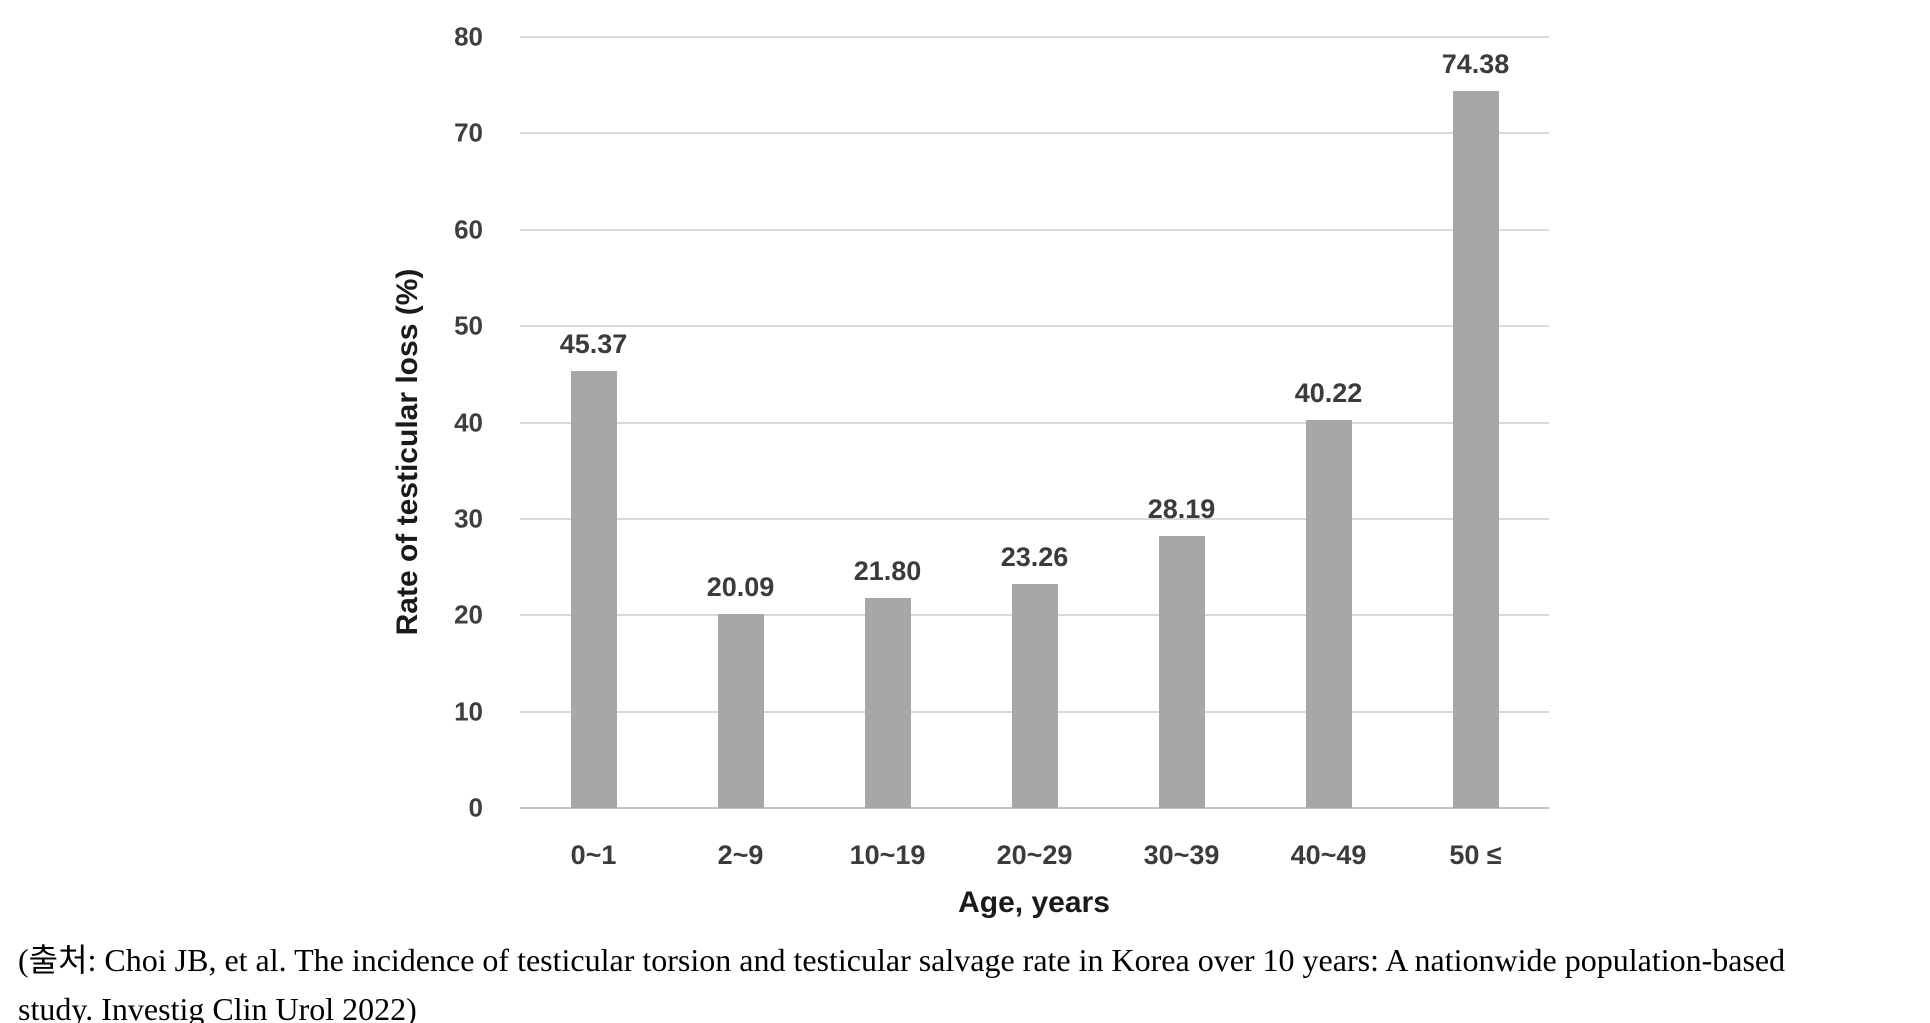  What do you see at coordinates (468, 422) in the screenshot?
I see `y-tick-label: 40` at bounding box center [468, 422].